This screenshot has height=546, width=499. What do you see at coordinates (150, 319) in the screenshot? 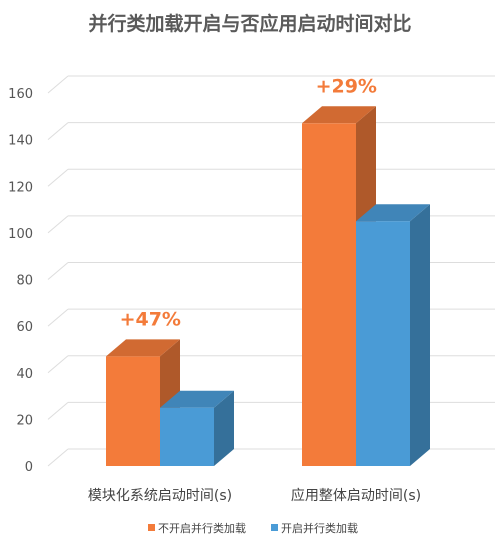
I see `annotation-label: +47%` at bounding box center [150, 319].